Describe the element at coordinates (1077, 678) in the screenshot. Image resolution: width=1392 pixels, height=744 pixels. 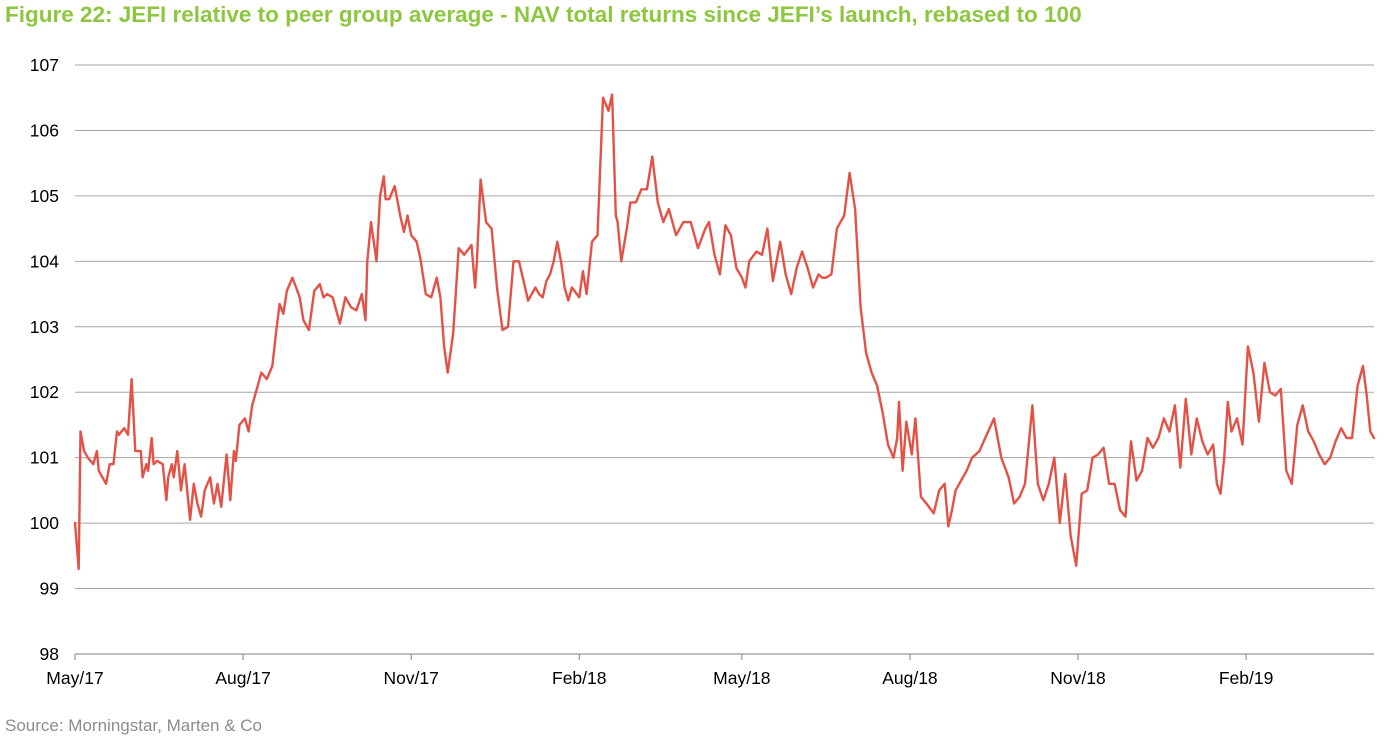
I see `x-tick-label: Nov/18` at that location.